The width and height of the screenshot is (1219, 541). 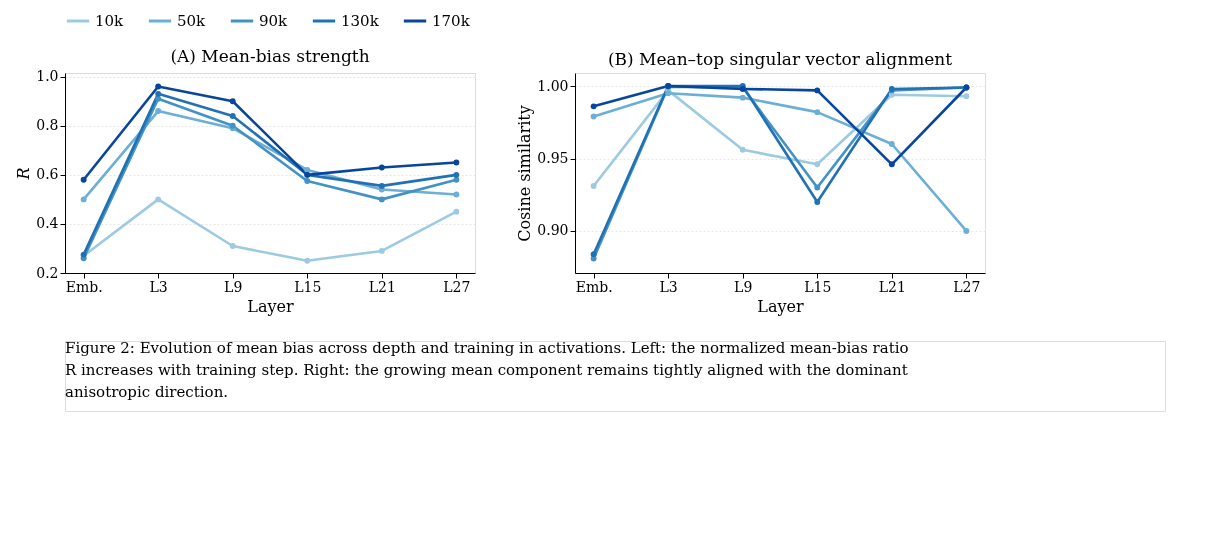 I want to click on y-tick-label: 1.00, so click(x=553, y=85).